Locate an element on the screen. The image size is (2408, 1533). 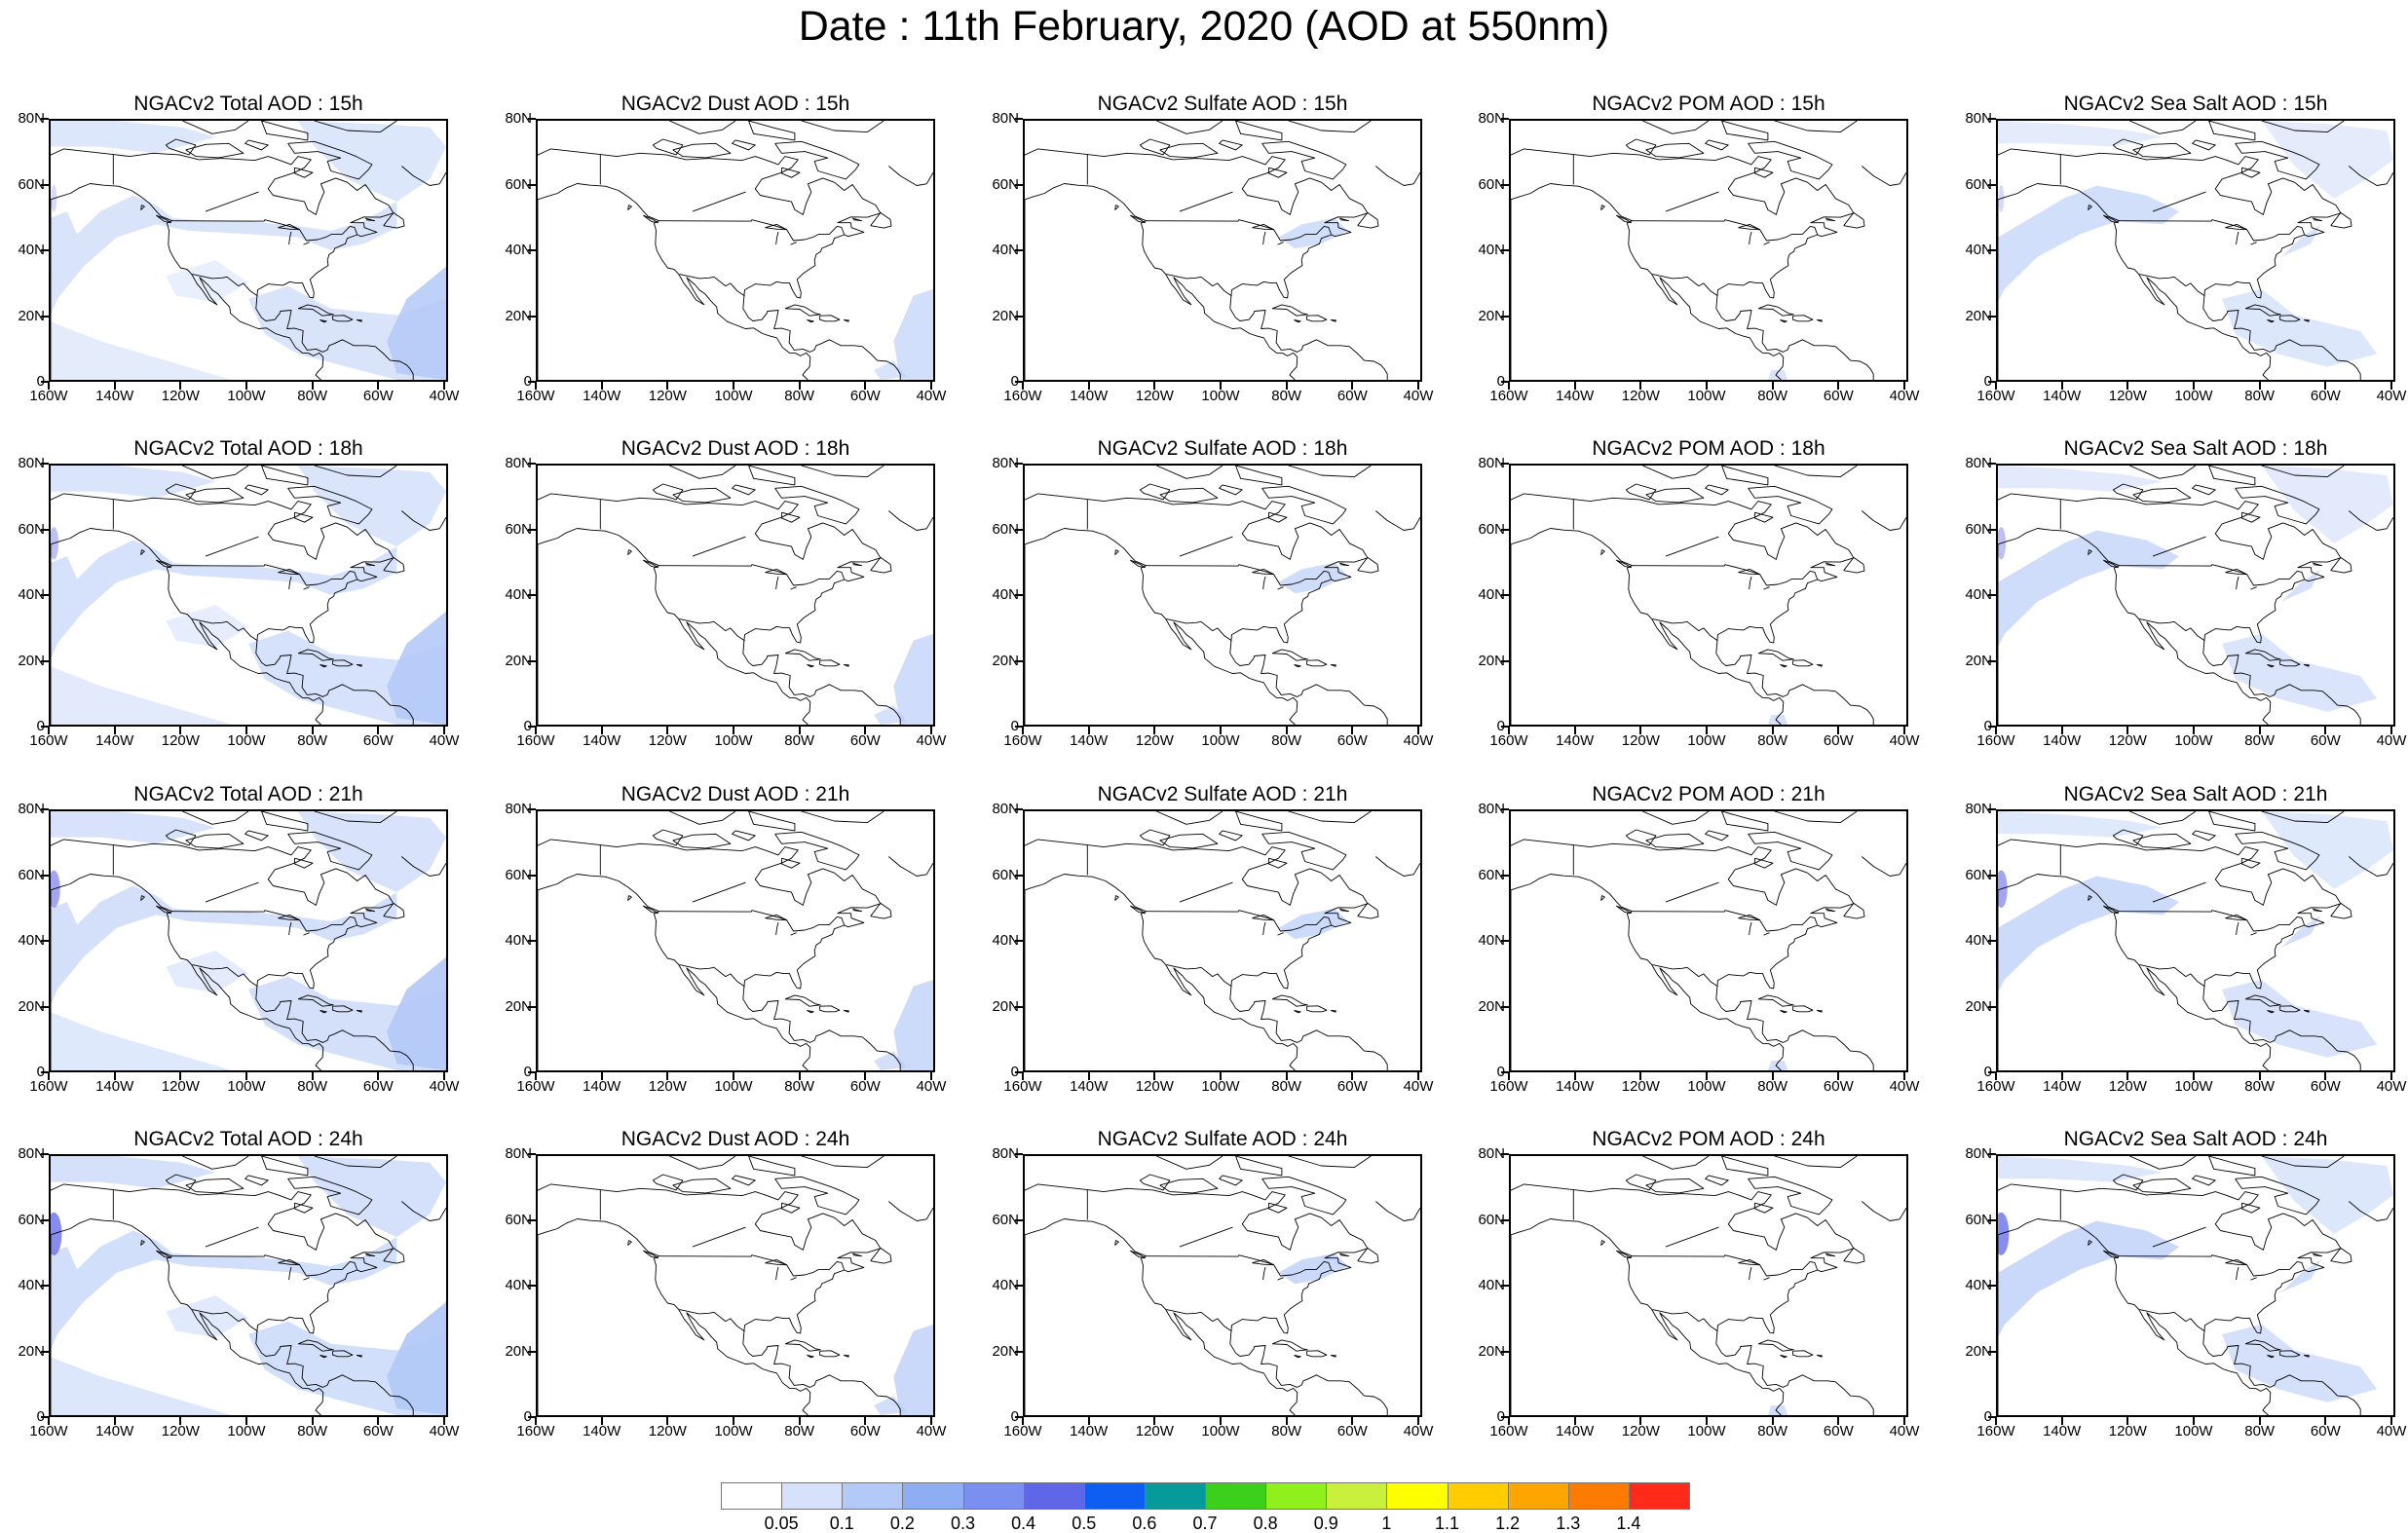
panel-title: NGACv2 Sea Salt AOD : 21h is located at coordinates (2195, 794).